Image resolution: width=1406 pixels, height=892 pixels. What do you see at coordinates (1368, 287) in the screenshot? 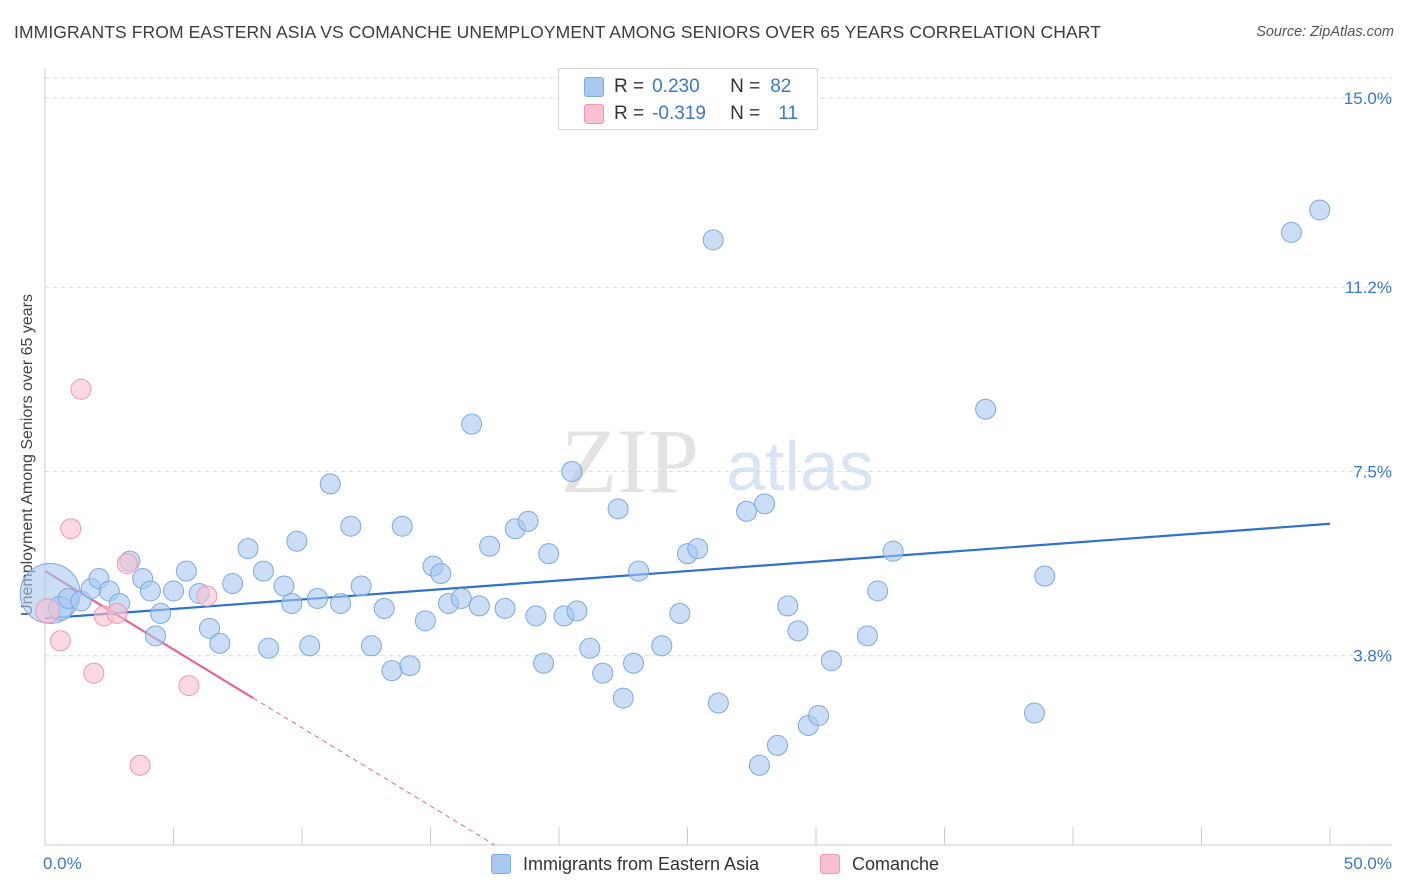
I see `y-tick-label: 11.2%` at bounding box center [1368, 287].